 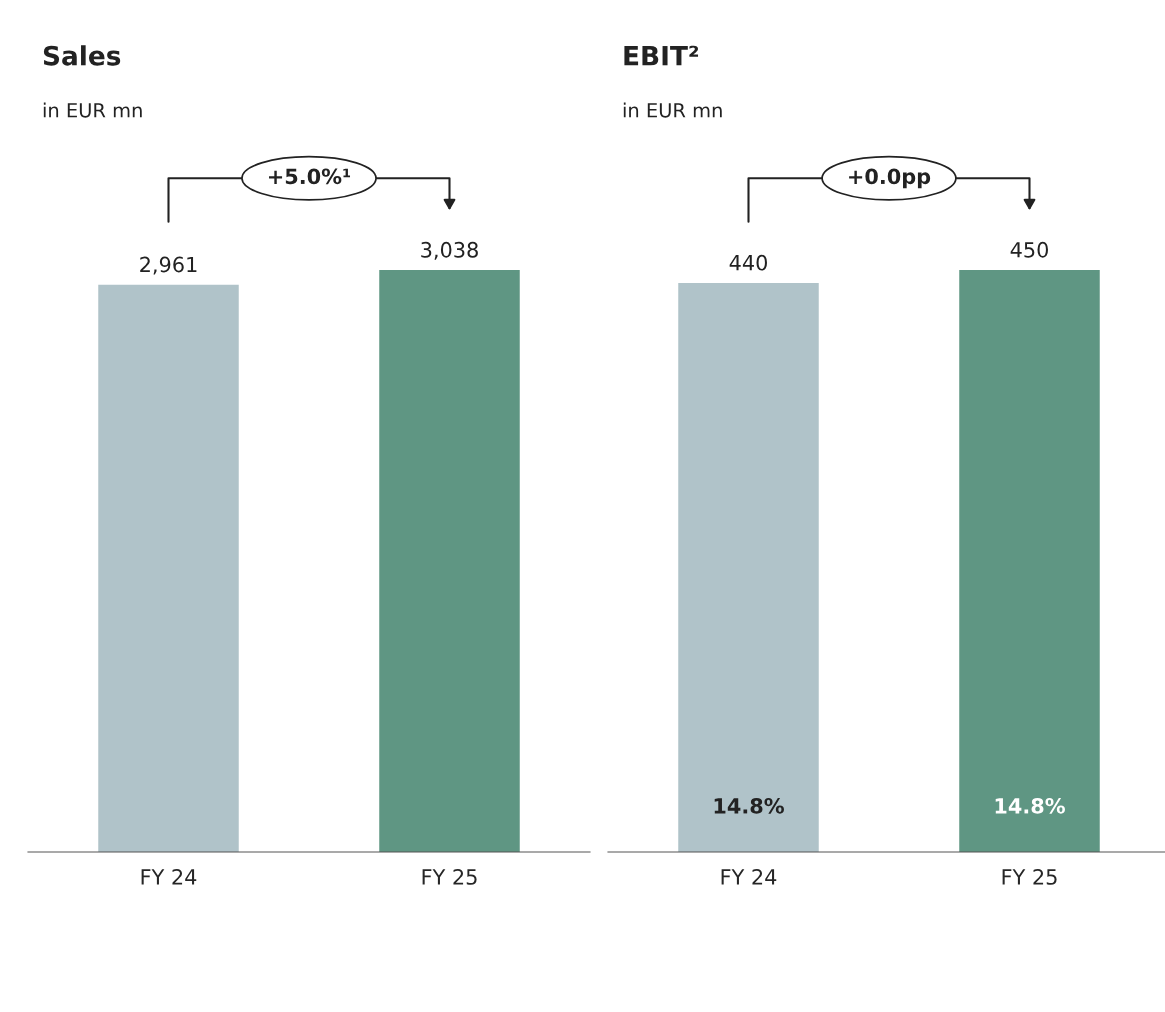 What do you see at coordinates (82, 55) in the screenshot?
I see `chart-title: Sales` at bounding box center [82, 55].